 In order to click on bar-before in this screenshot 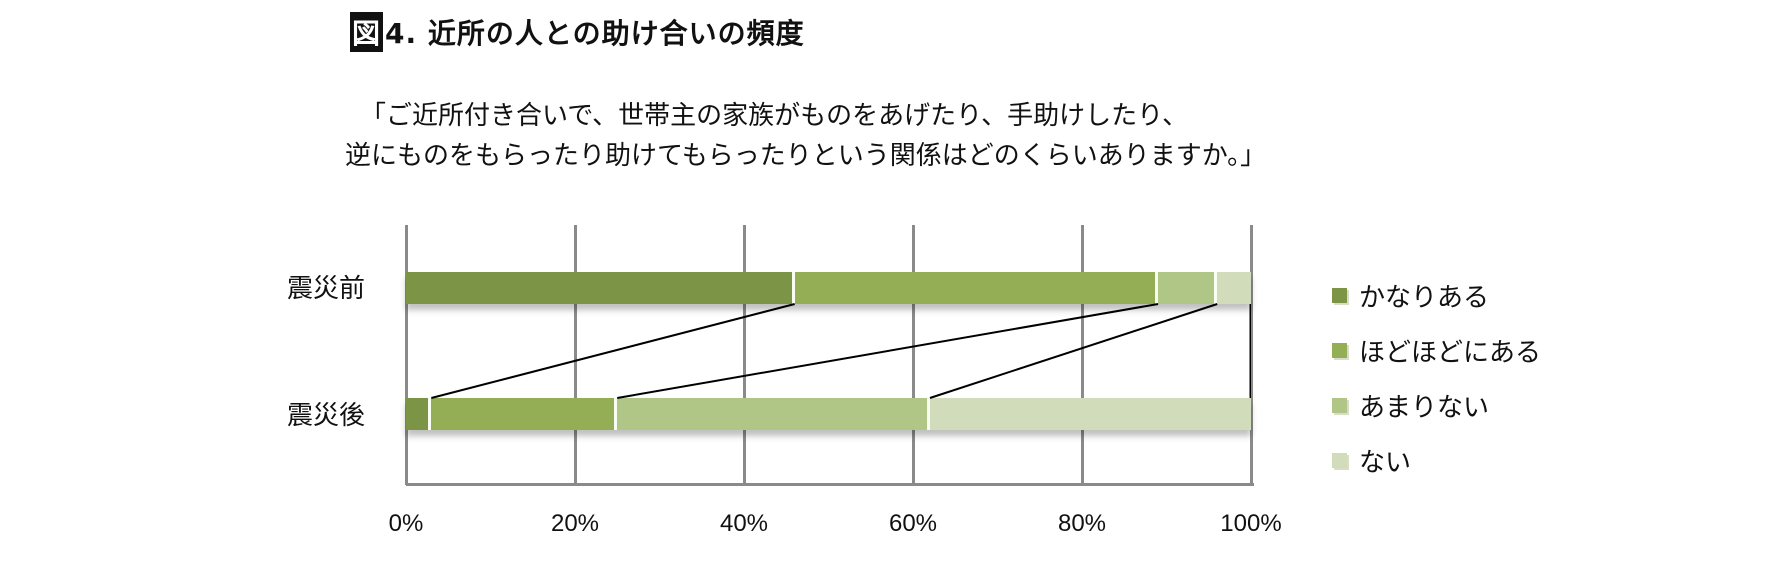, I will do `click(828, 288)`.